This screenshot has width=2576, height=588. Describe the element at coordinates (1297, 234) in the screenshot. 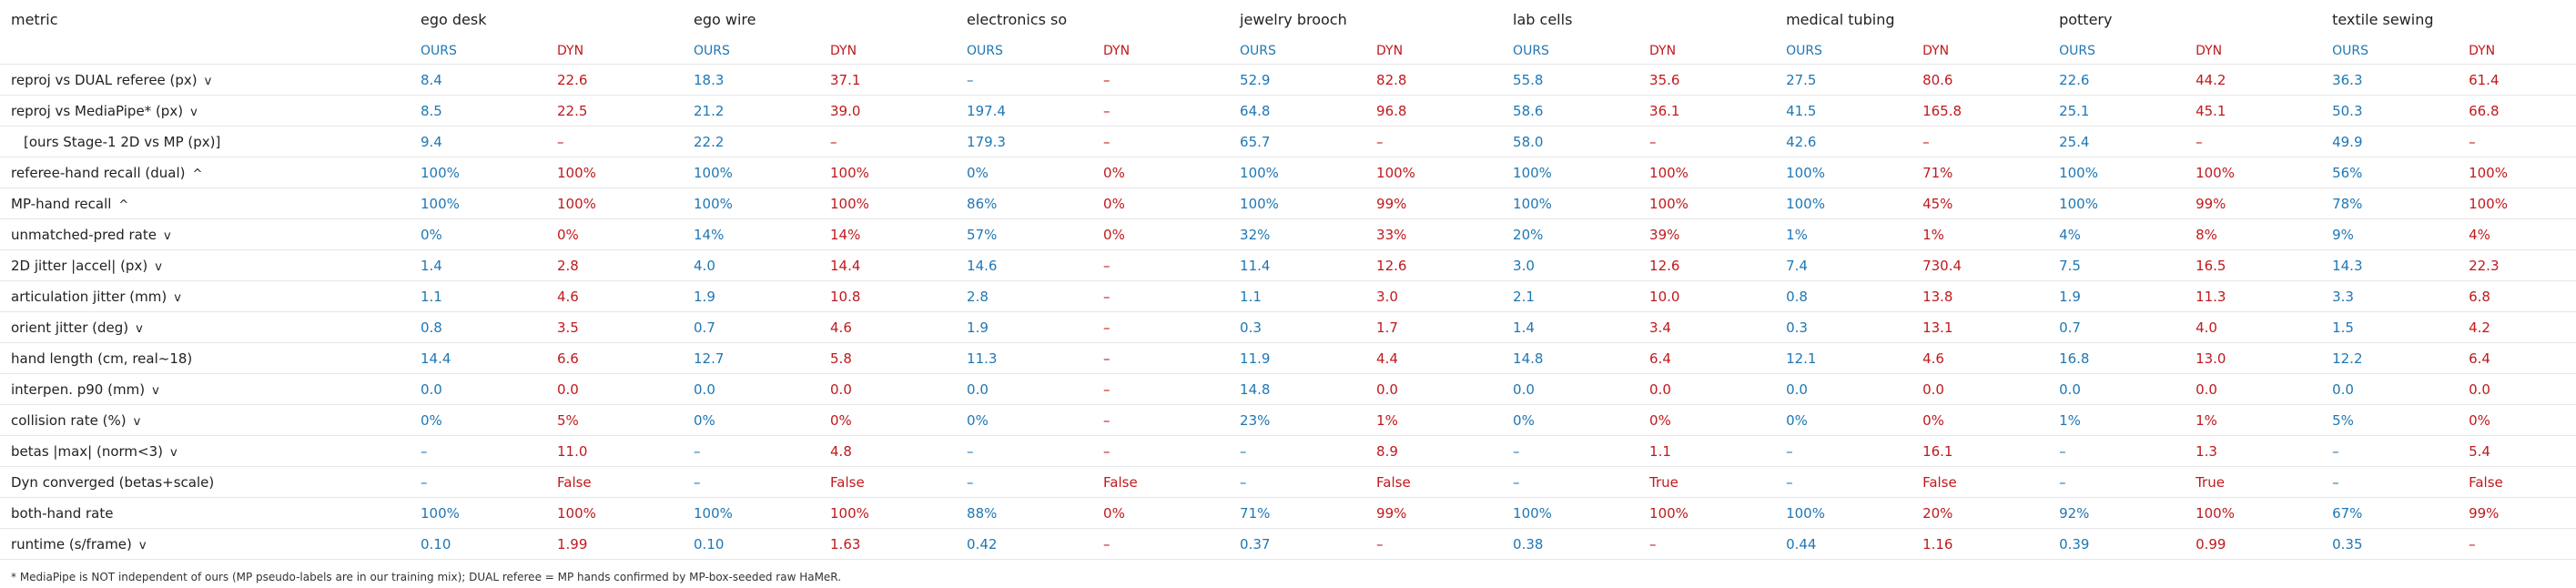

I see `ours-value-cell: 32%` at that location.